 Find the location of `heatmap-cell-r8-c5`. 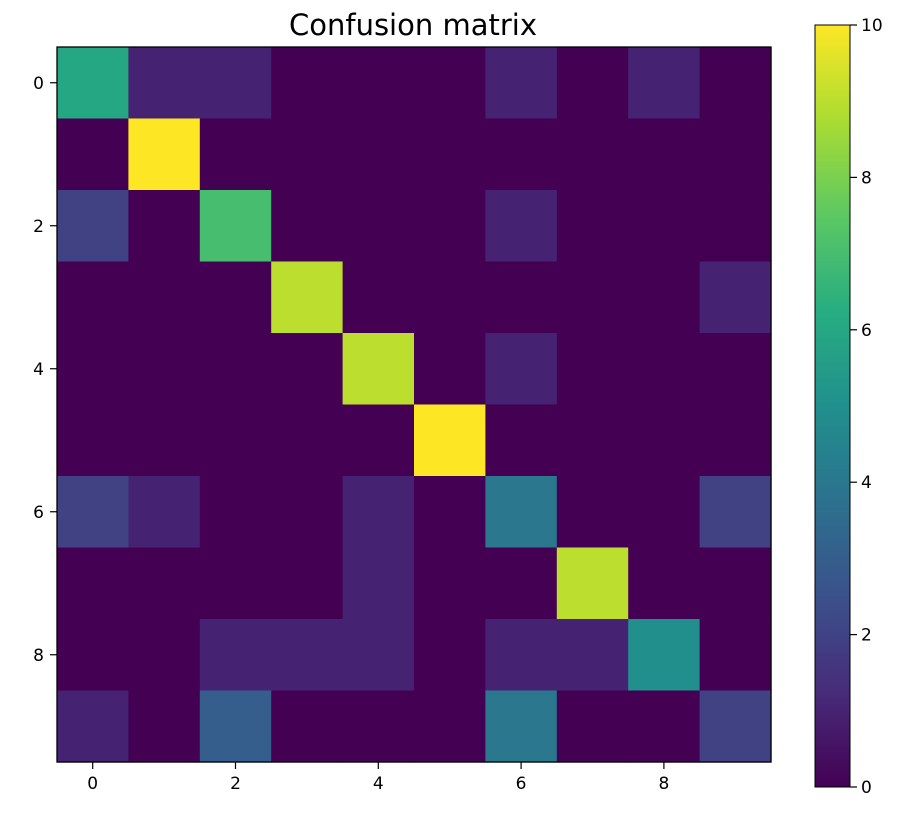

heatmap-cell-r8-c5 is located at coordinates (450, 655).